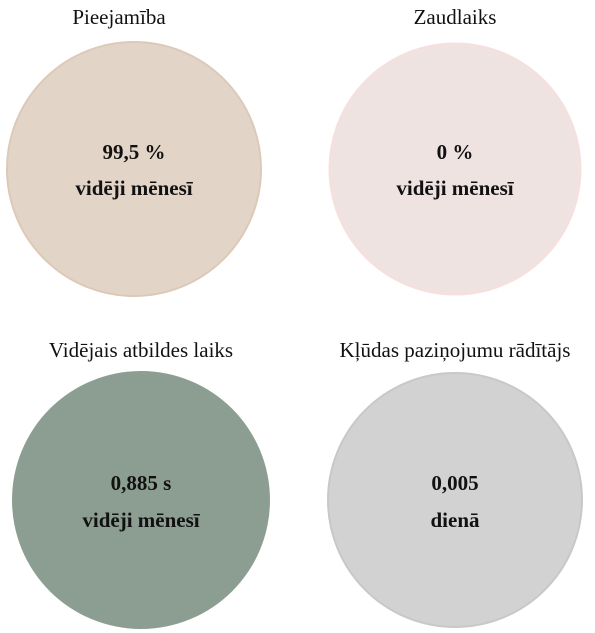 This screenshot has width=595, height=633. I want to click on card-title: Pieejamība, so click(119, 17).